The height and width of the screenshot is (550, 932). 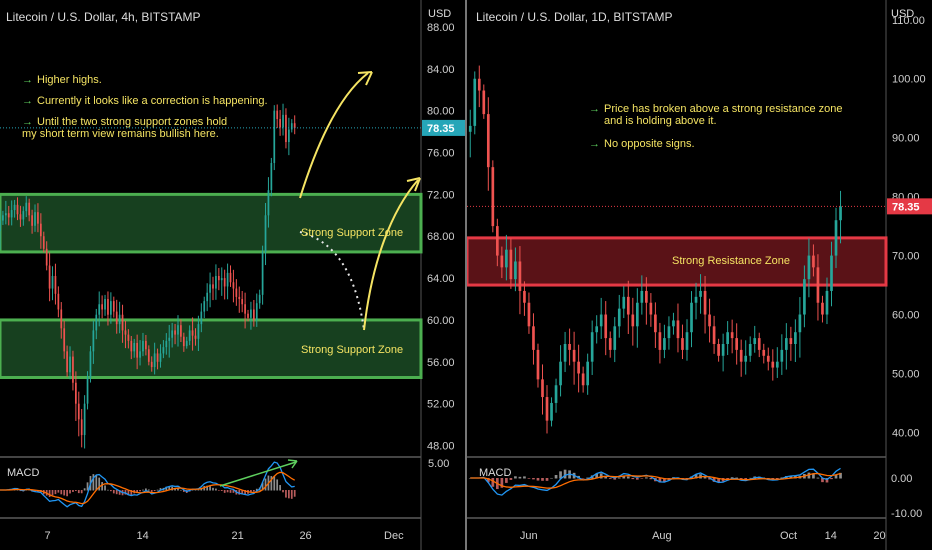 What do you see at coordinates (391, 255) in the screenshot?
I see `projection-arrow-lower` at bounding box center [391, 255].